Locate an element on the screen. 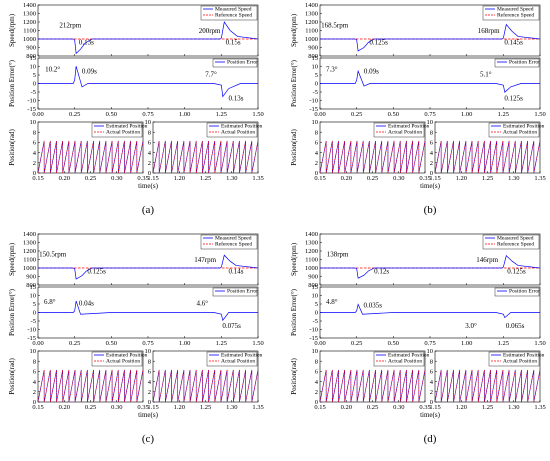 This screenshot has height=461, width=550. speed-annotation: 138rpm is located at coordinates (338, 255).